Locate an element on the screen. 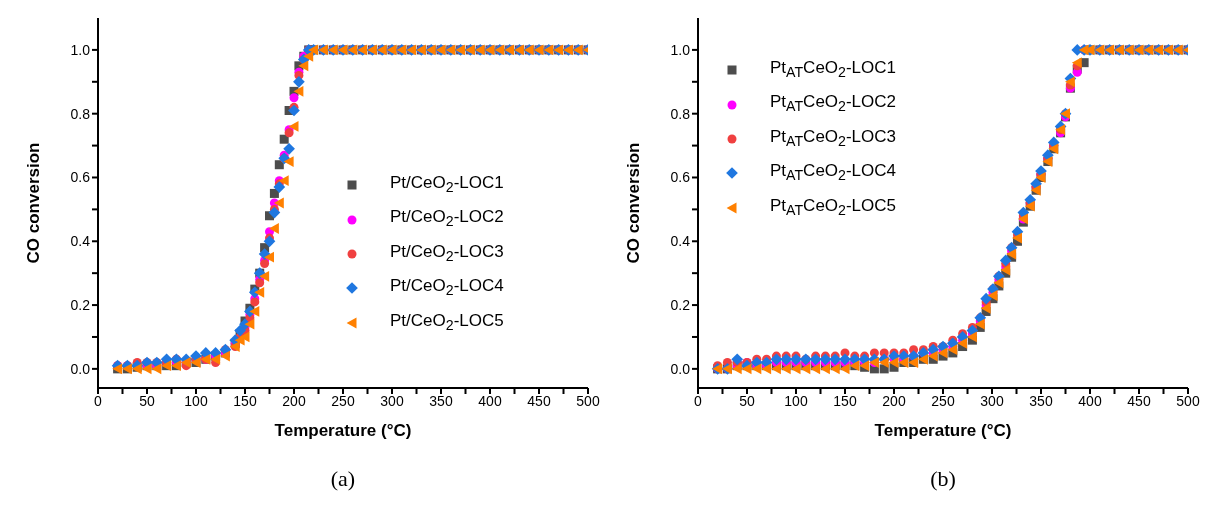 The width and height of the screenshot is (1211, 516). legend-label: Pt$_{AT}$CeO$_{2}$-LOC2 is located at coordinates (833, 104).